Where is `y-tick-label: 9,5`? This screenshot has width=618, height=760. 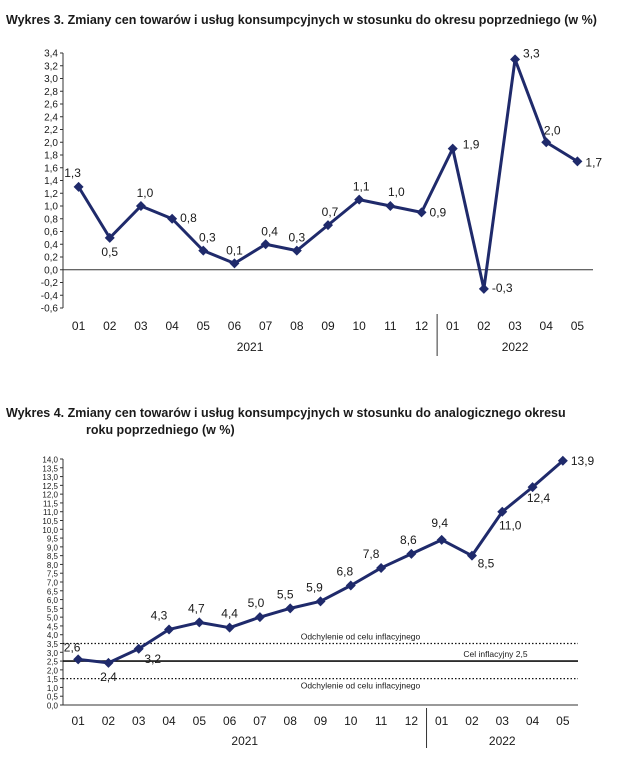 y-tick-label: 9,5 is located at coordinates (53, 539).